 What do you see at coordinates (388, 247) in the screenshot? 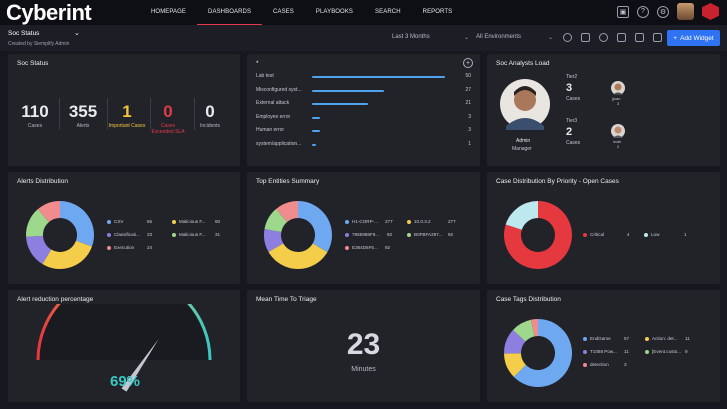
I see `legend-value: 92` at bounding box center [388, 247].